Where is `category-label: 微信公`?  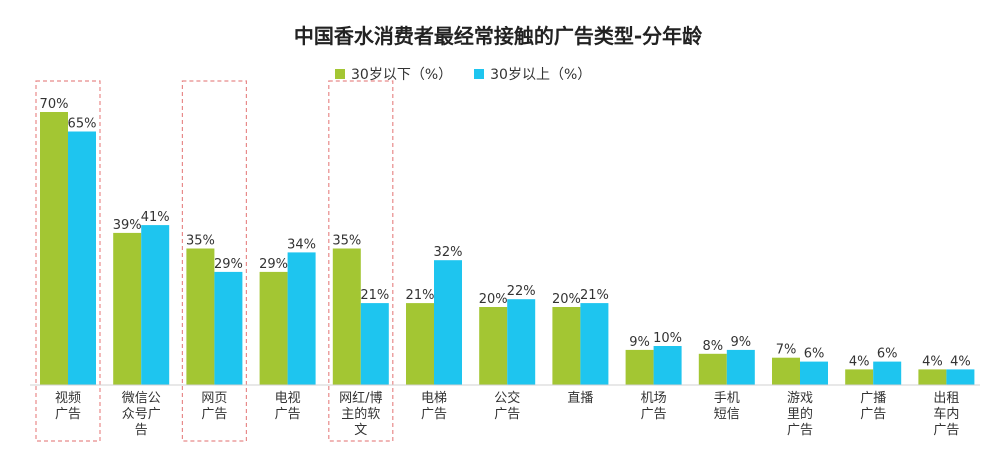 category-label: 微信公 is located at coordinates (141, 398).